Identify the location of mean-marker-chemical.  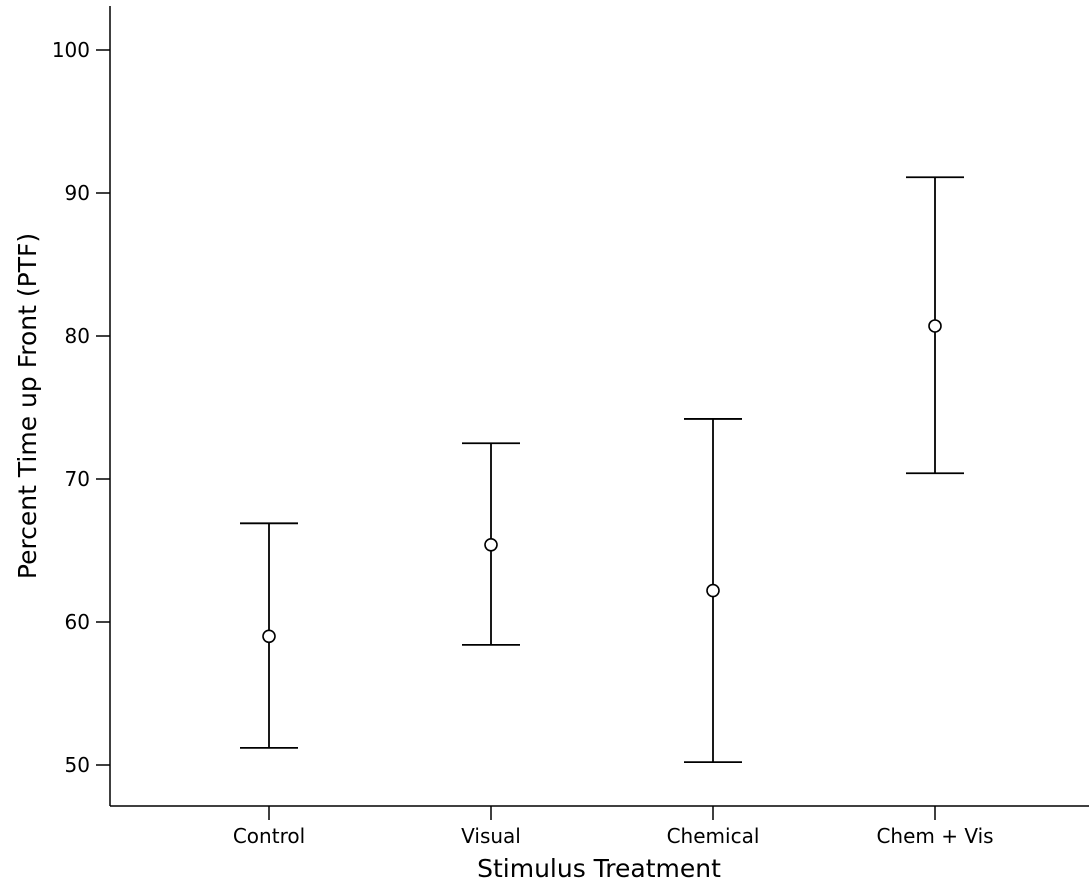
(713, 590).